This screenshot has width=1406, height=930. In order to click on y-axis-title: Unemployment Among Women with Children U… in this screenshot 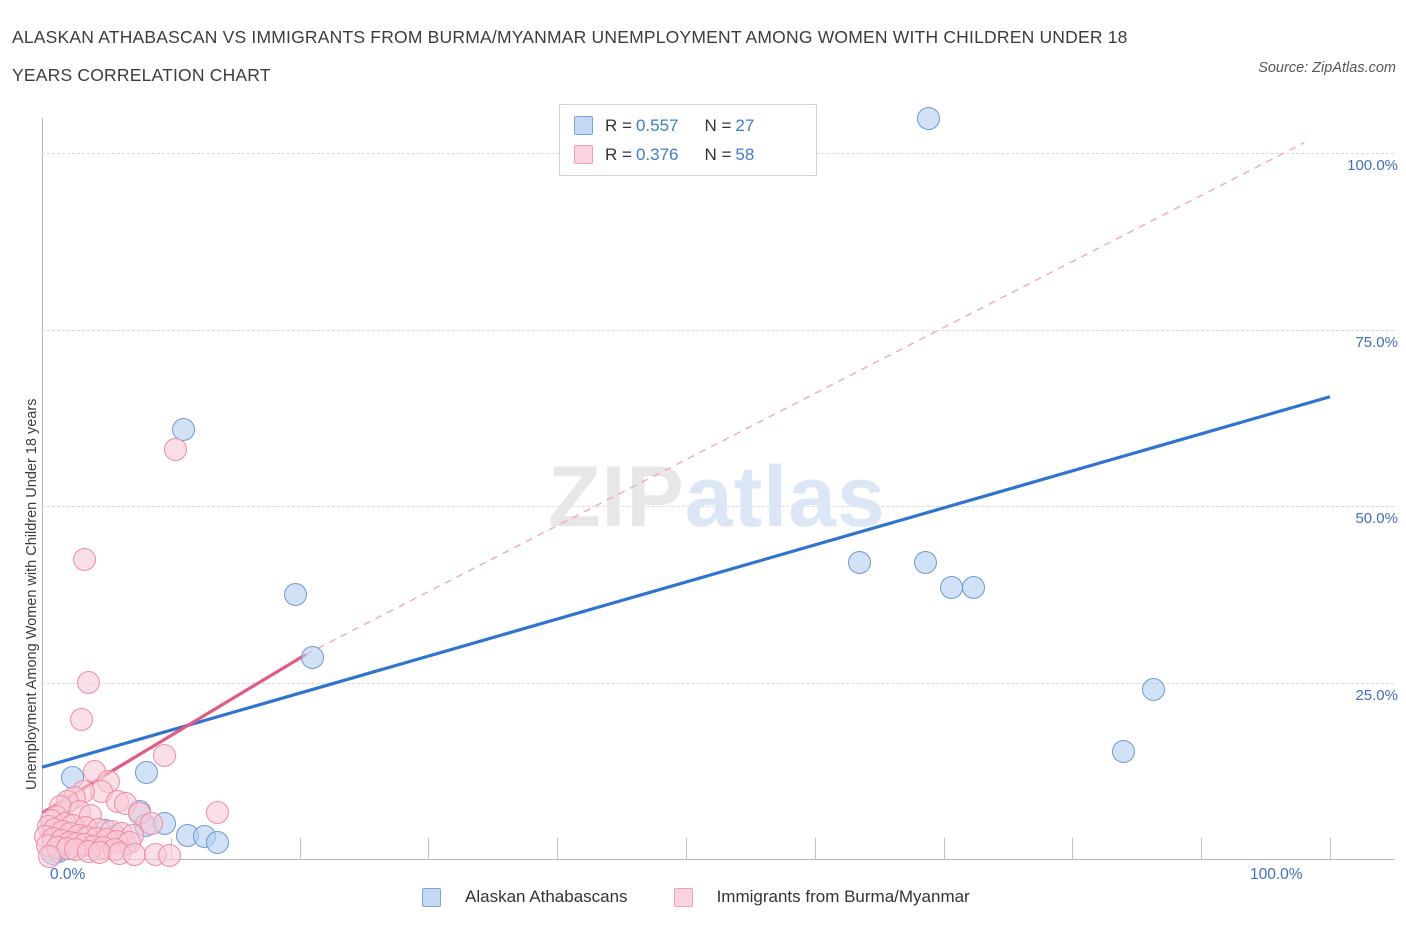, I will do `click(32, 594)`.